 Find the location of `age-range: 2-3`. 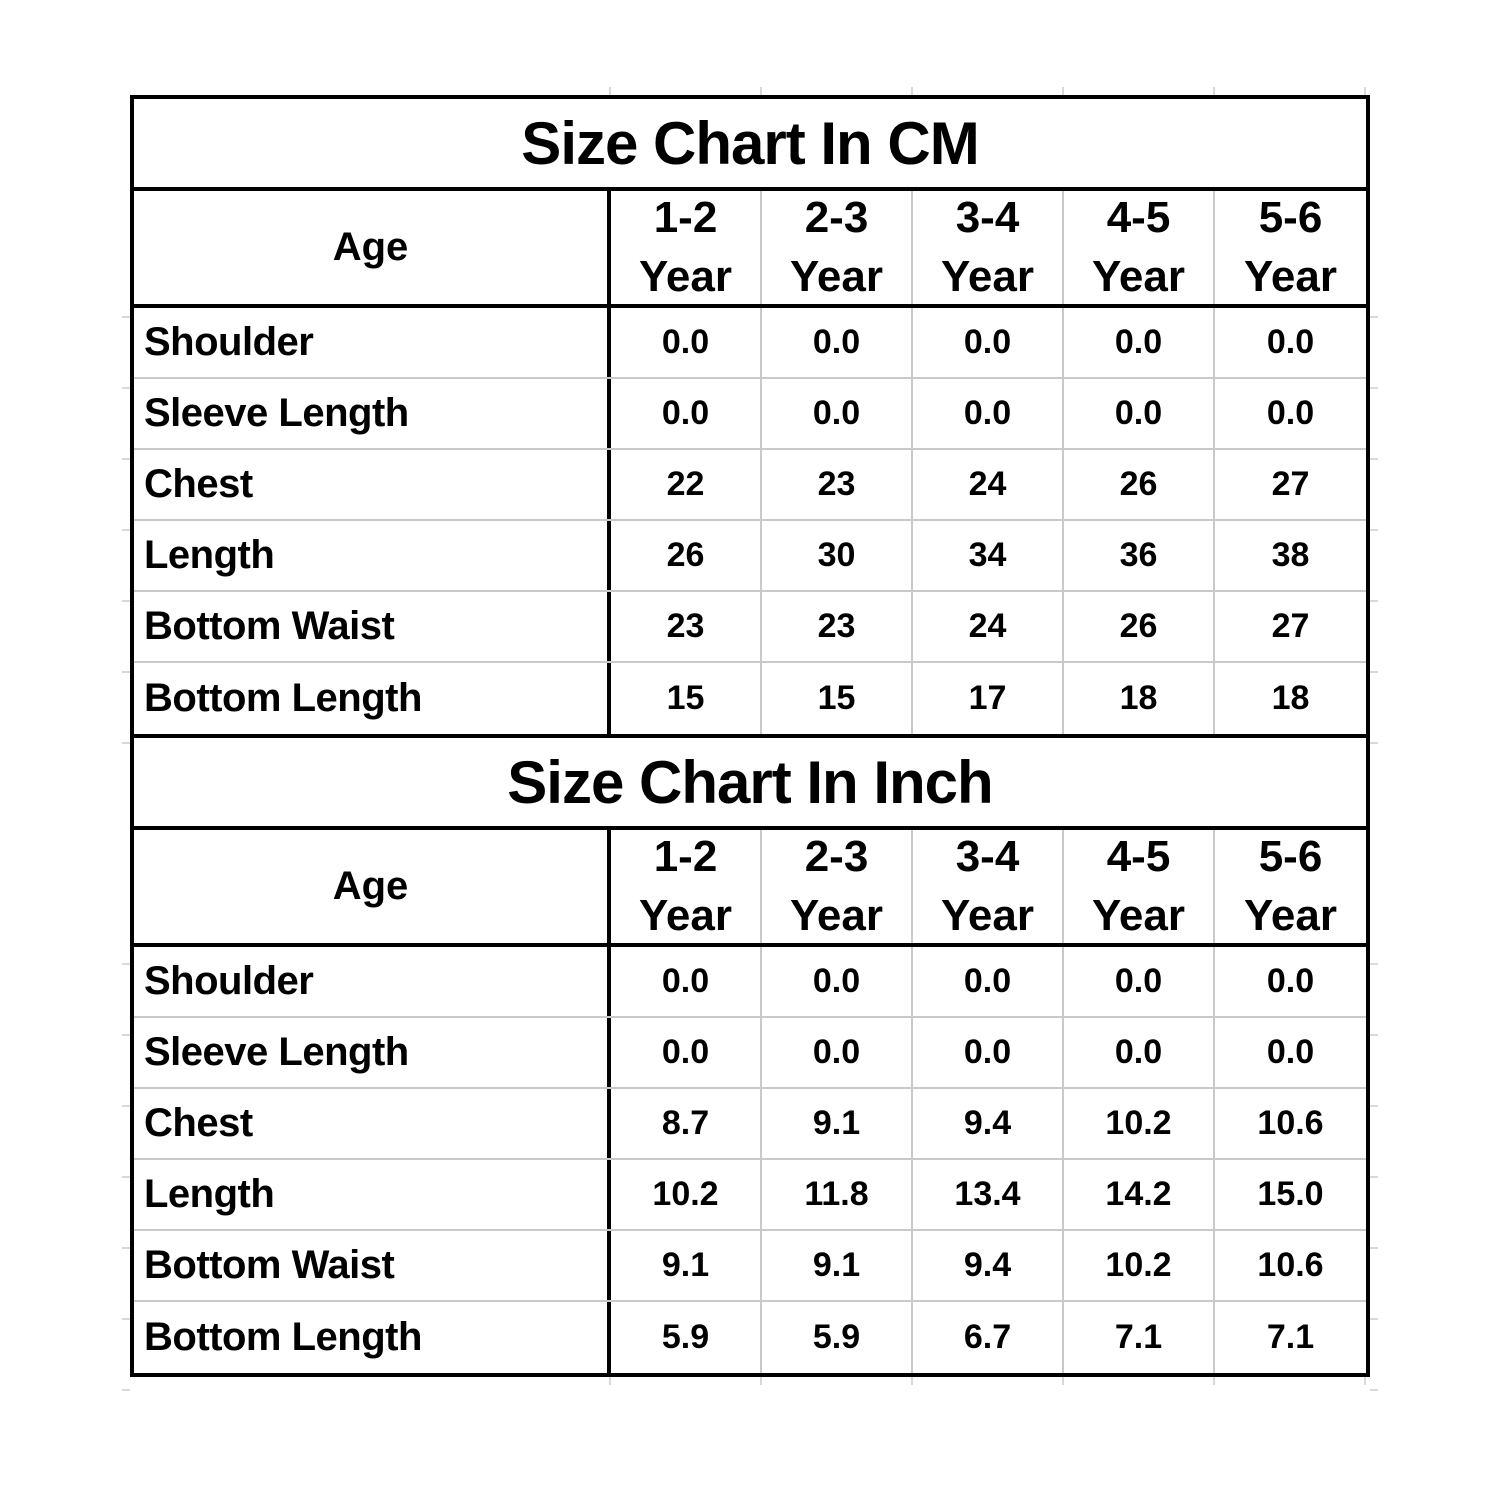

age-range: 2-3 is located at coordinates (836, 217).